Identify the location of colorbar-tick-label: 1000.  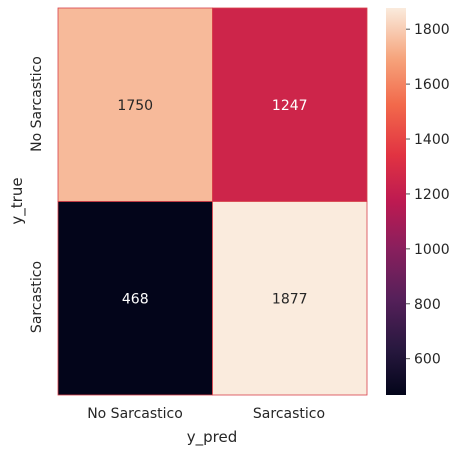
(432, 250).